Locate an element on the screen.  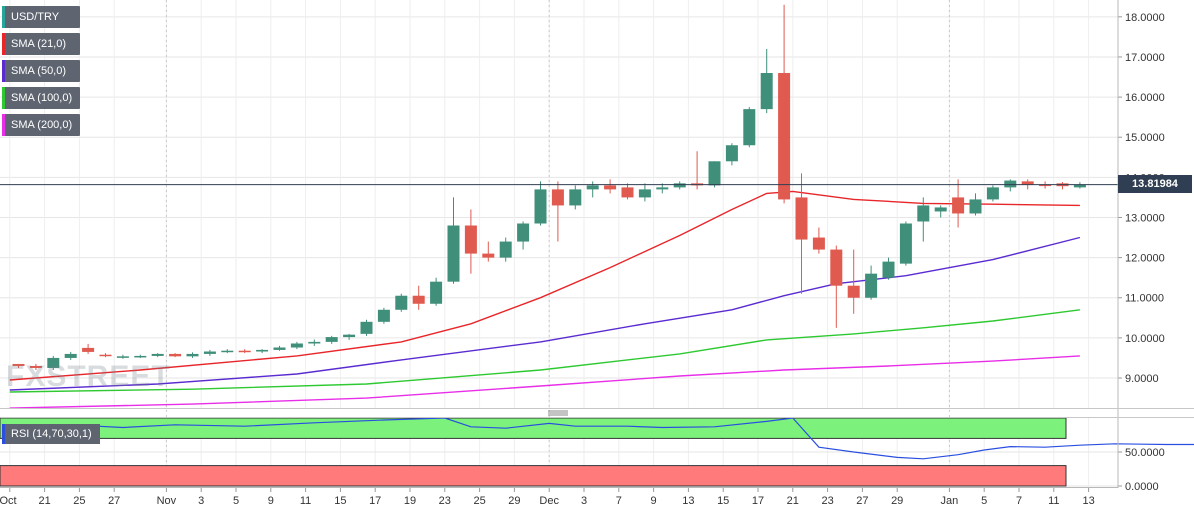
rsi-legend-item: RSI (14,70,30,1) is located at coordinates (51, 434).